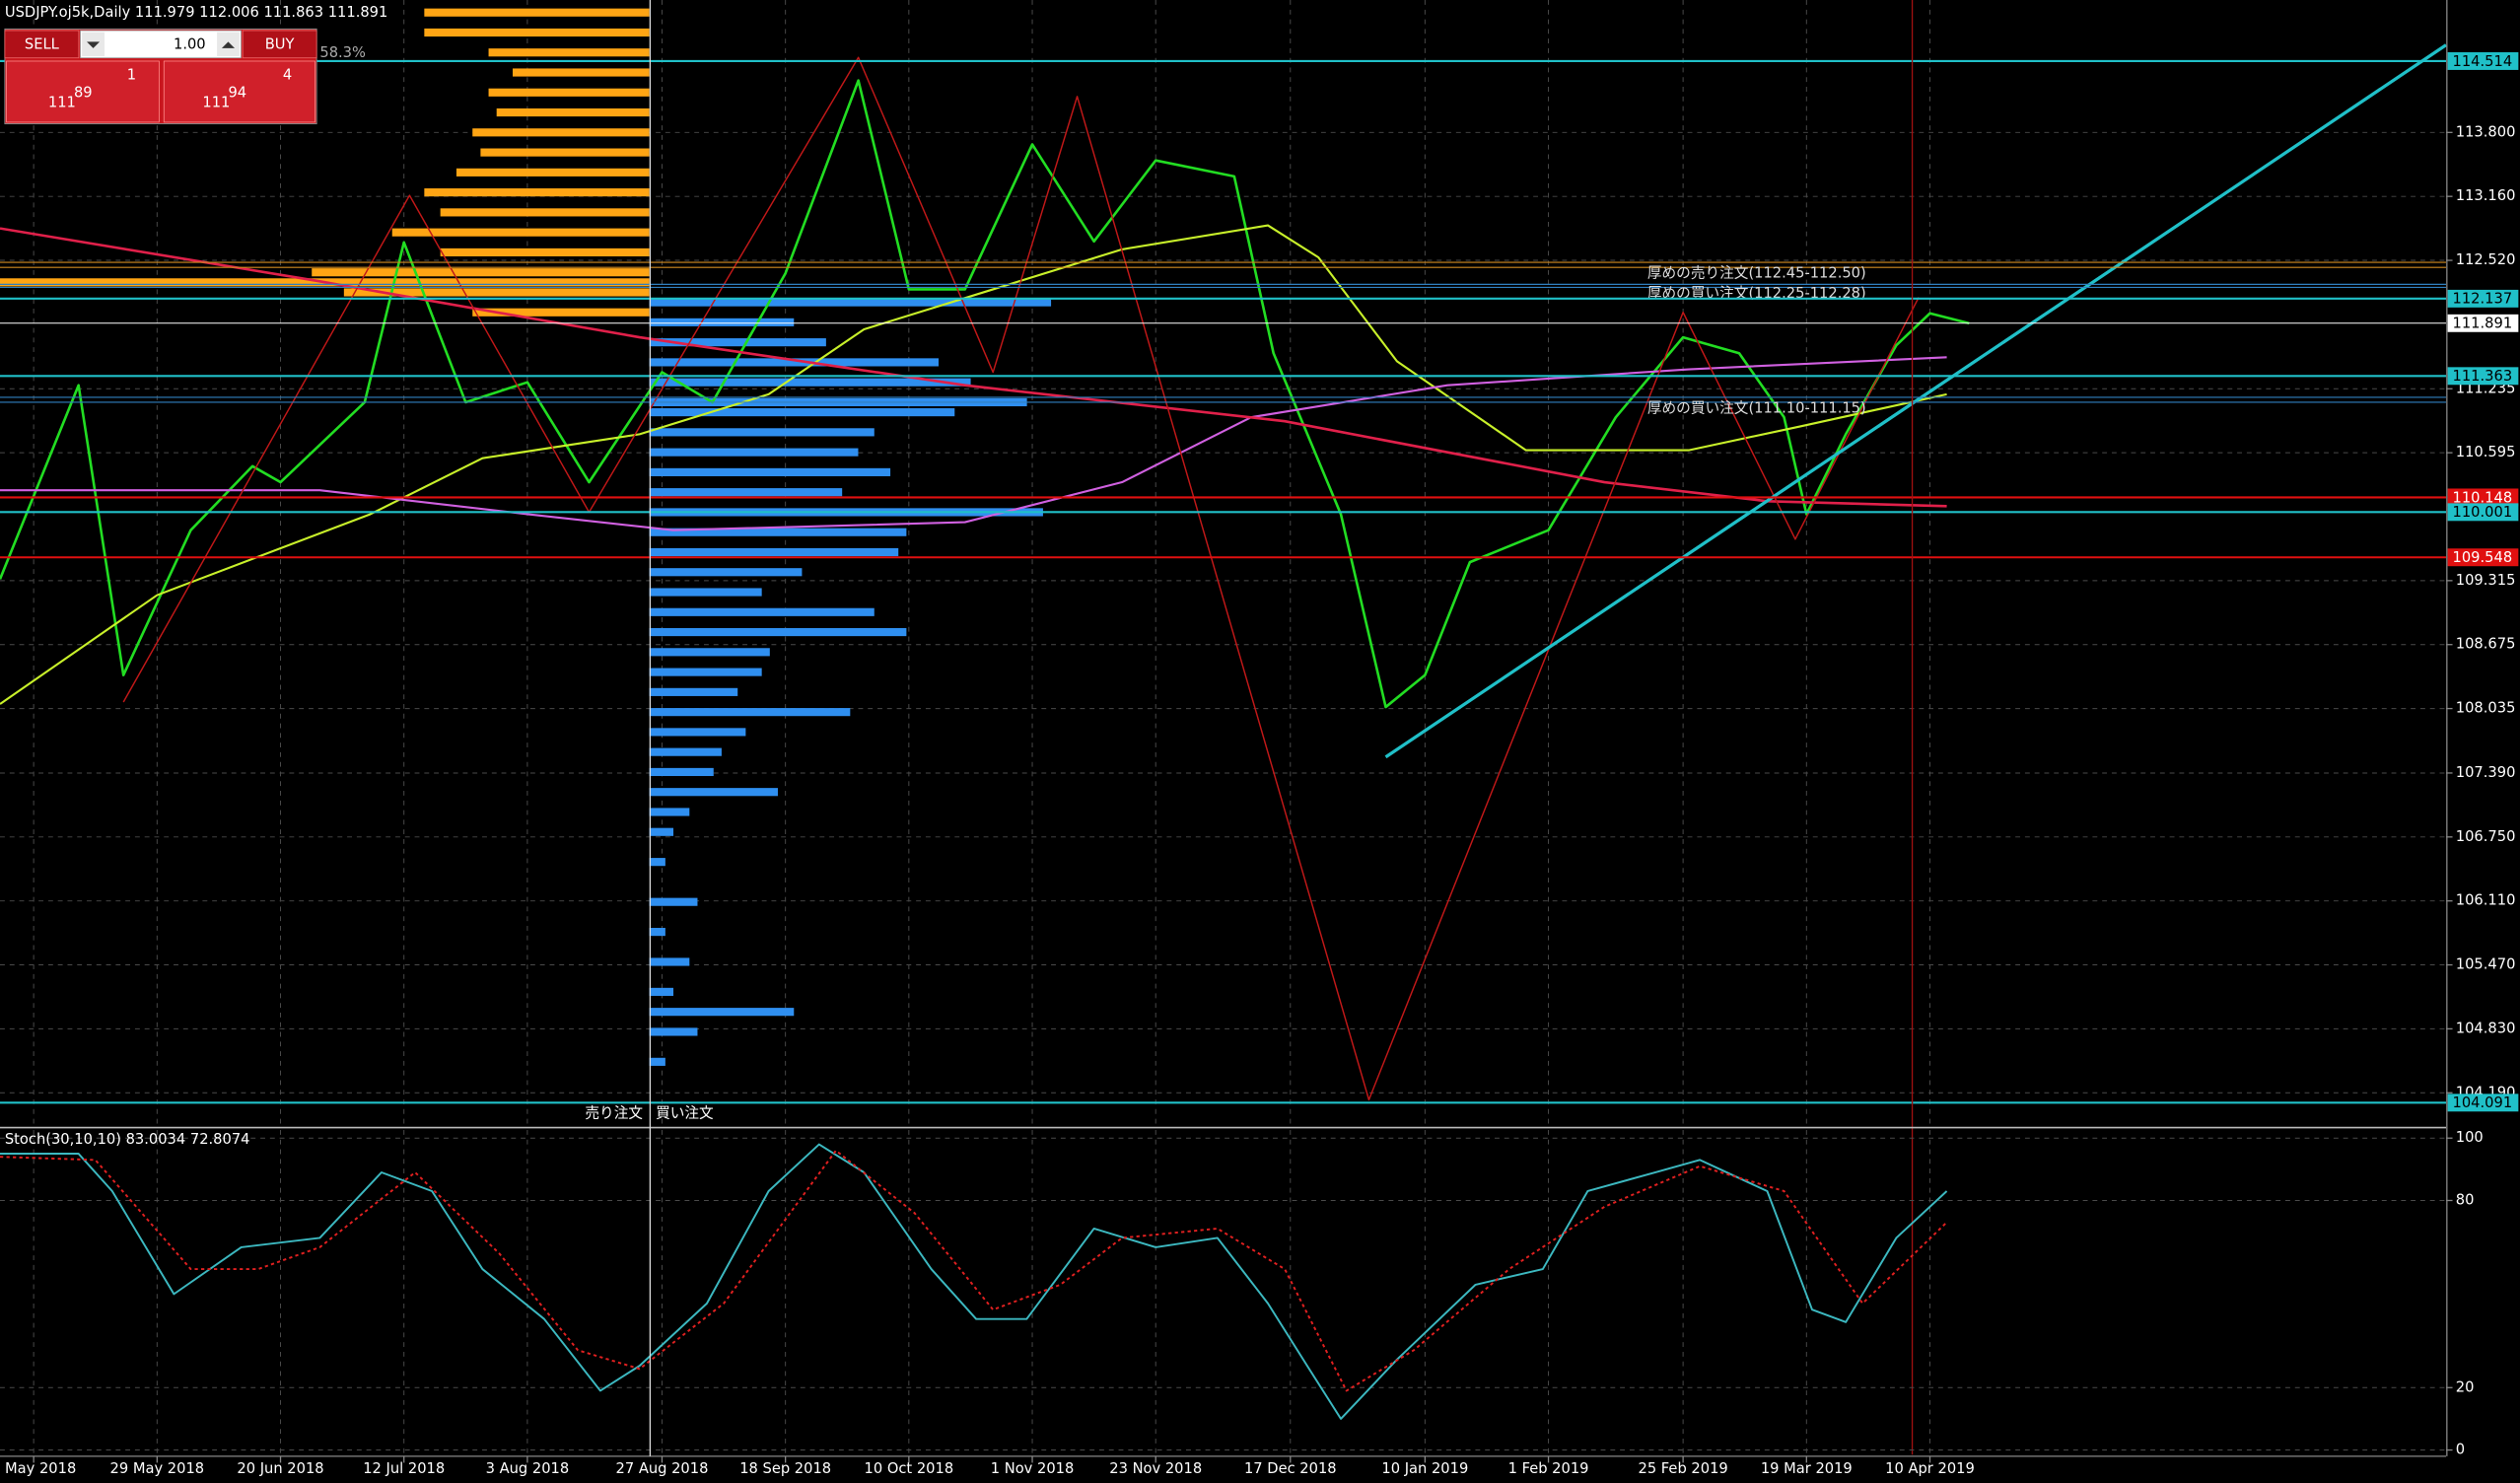 This screenshot has height=1483, width=2520. I want to click on annotation: 厚めの買い注文(111.10-111.15), so click(1756, 407).